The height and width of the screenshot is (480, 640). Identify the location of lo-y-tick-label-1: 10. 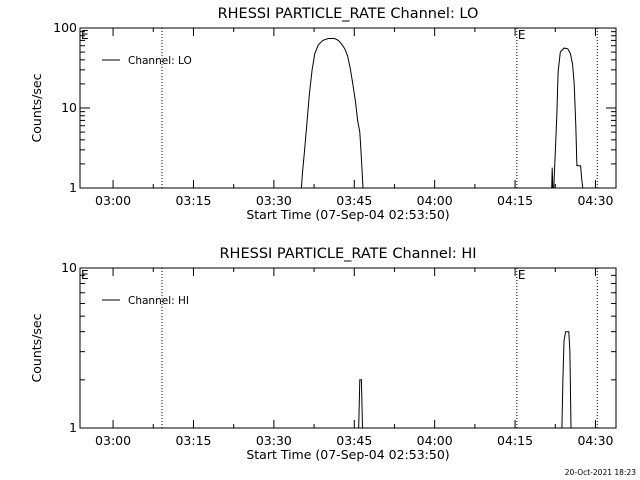
(69, 107).